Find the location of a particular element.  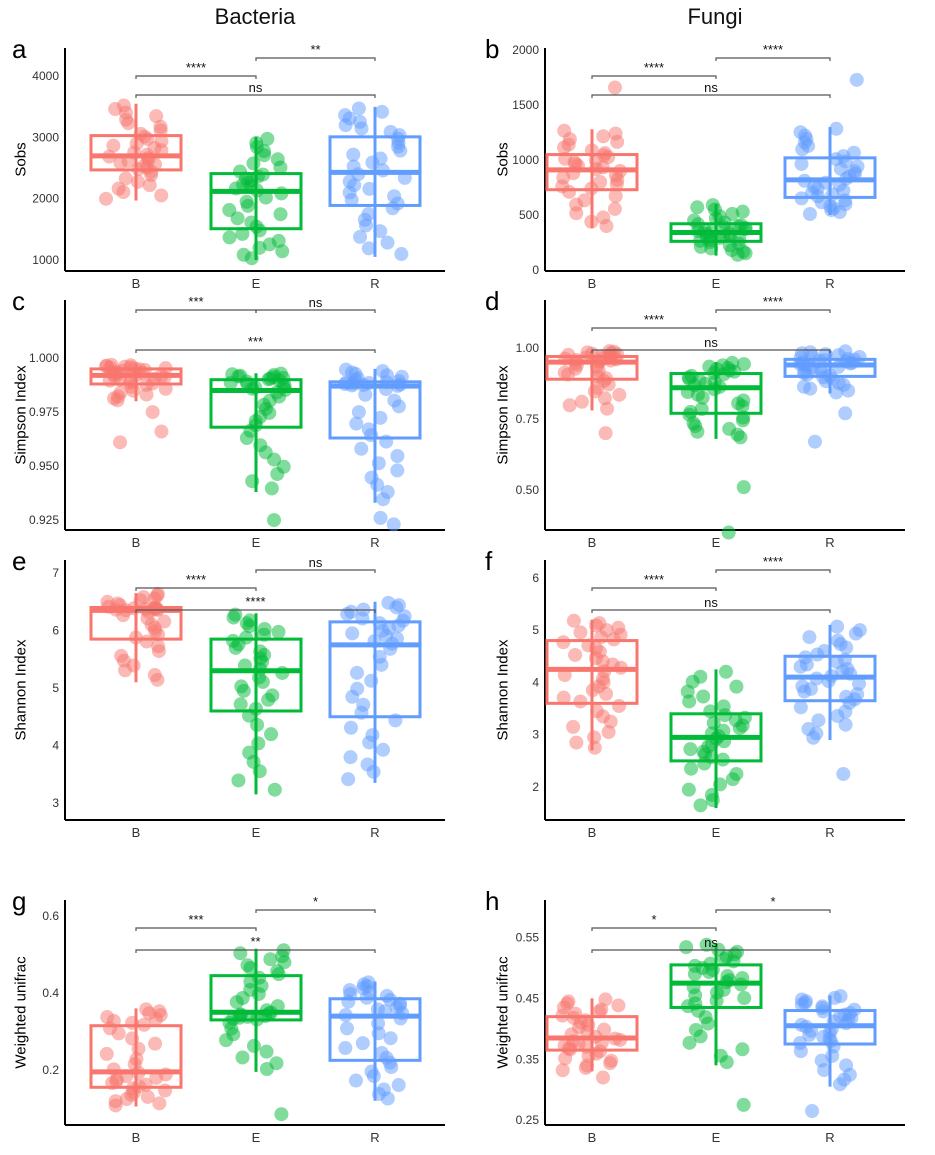

y-tick-label: 0.45 is located at coordinates (528, 998).